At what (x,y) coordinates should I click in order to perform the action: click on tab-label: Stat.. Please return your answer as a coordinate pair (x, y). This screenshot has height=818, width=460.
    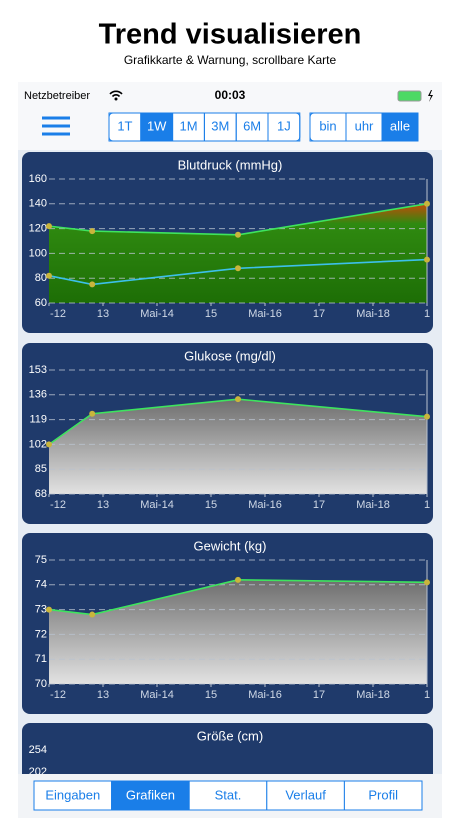
    Looking at the image, I should click on (228, 794).